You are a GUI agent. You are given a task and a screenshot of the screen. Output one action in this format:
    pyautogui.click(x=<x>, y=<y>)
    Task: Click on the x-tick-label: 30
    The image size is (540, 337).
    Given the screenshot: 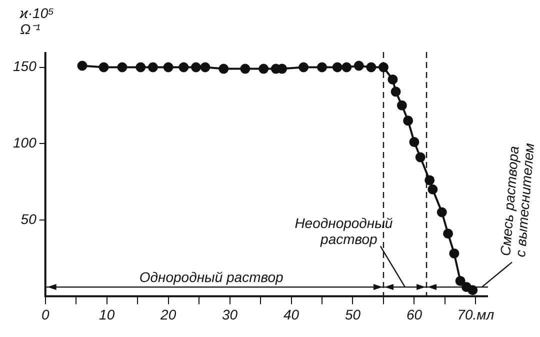 What is the action you would take?
    pyautogui.click(x=230, y=314)
    